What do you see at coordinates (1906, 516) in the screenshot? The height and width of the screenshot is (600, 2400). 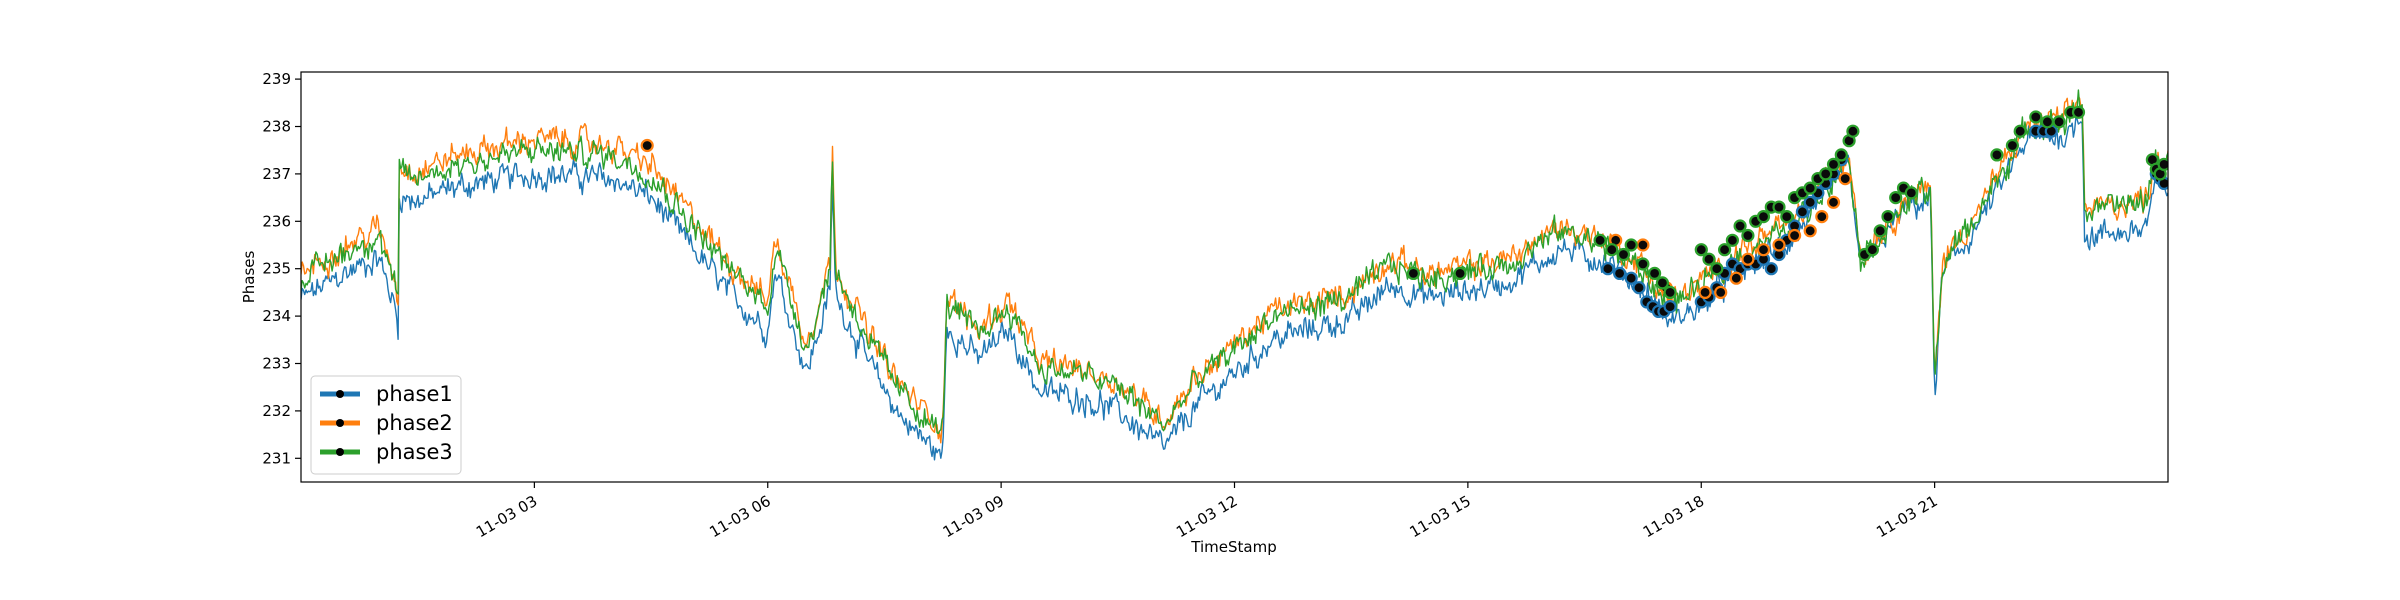 I see `x-tick-label: 11-03 21` at bounding box center [1906, 516].